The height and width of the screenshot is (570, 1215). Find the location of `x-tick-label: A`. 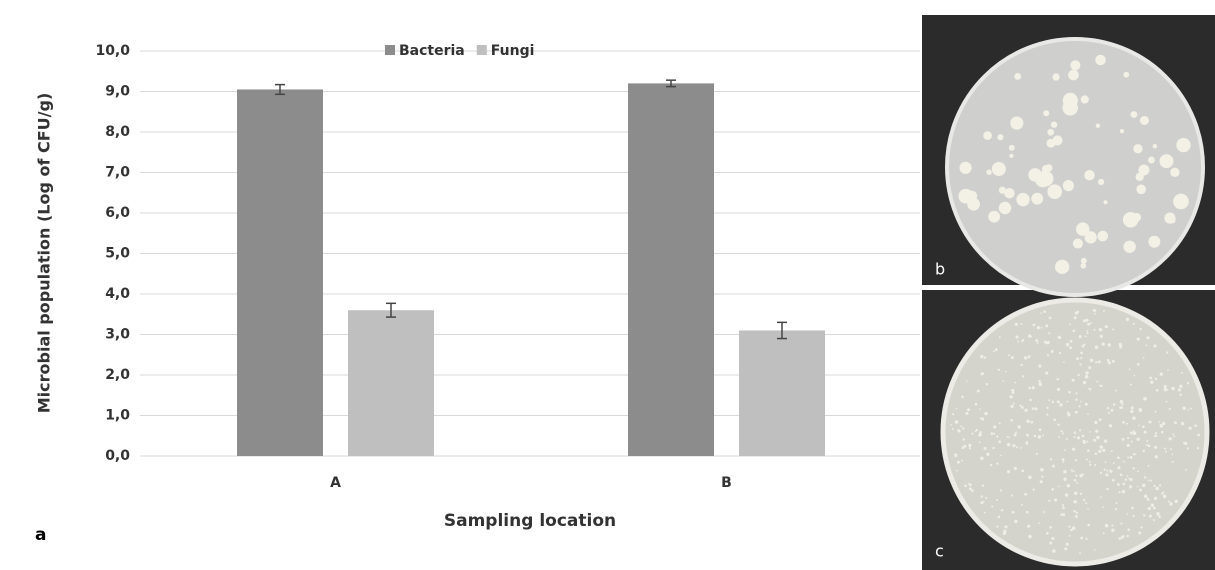

x-tick-label: A is located at coordinates (335, 483).